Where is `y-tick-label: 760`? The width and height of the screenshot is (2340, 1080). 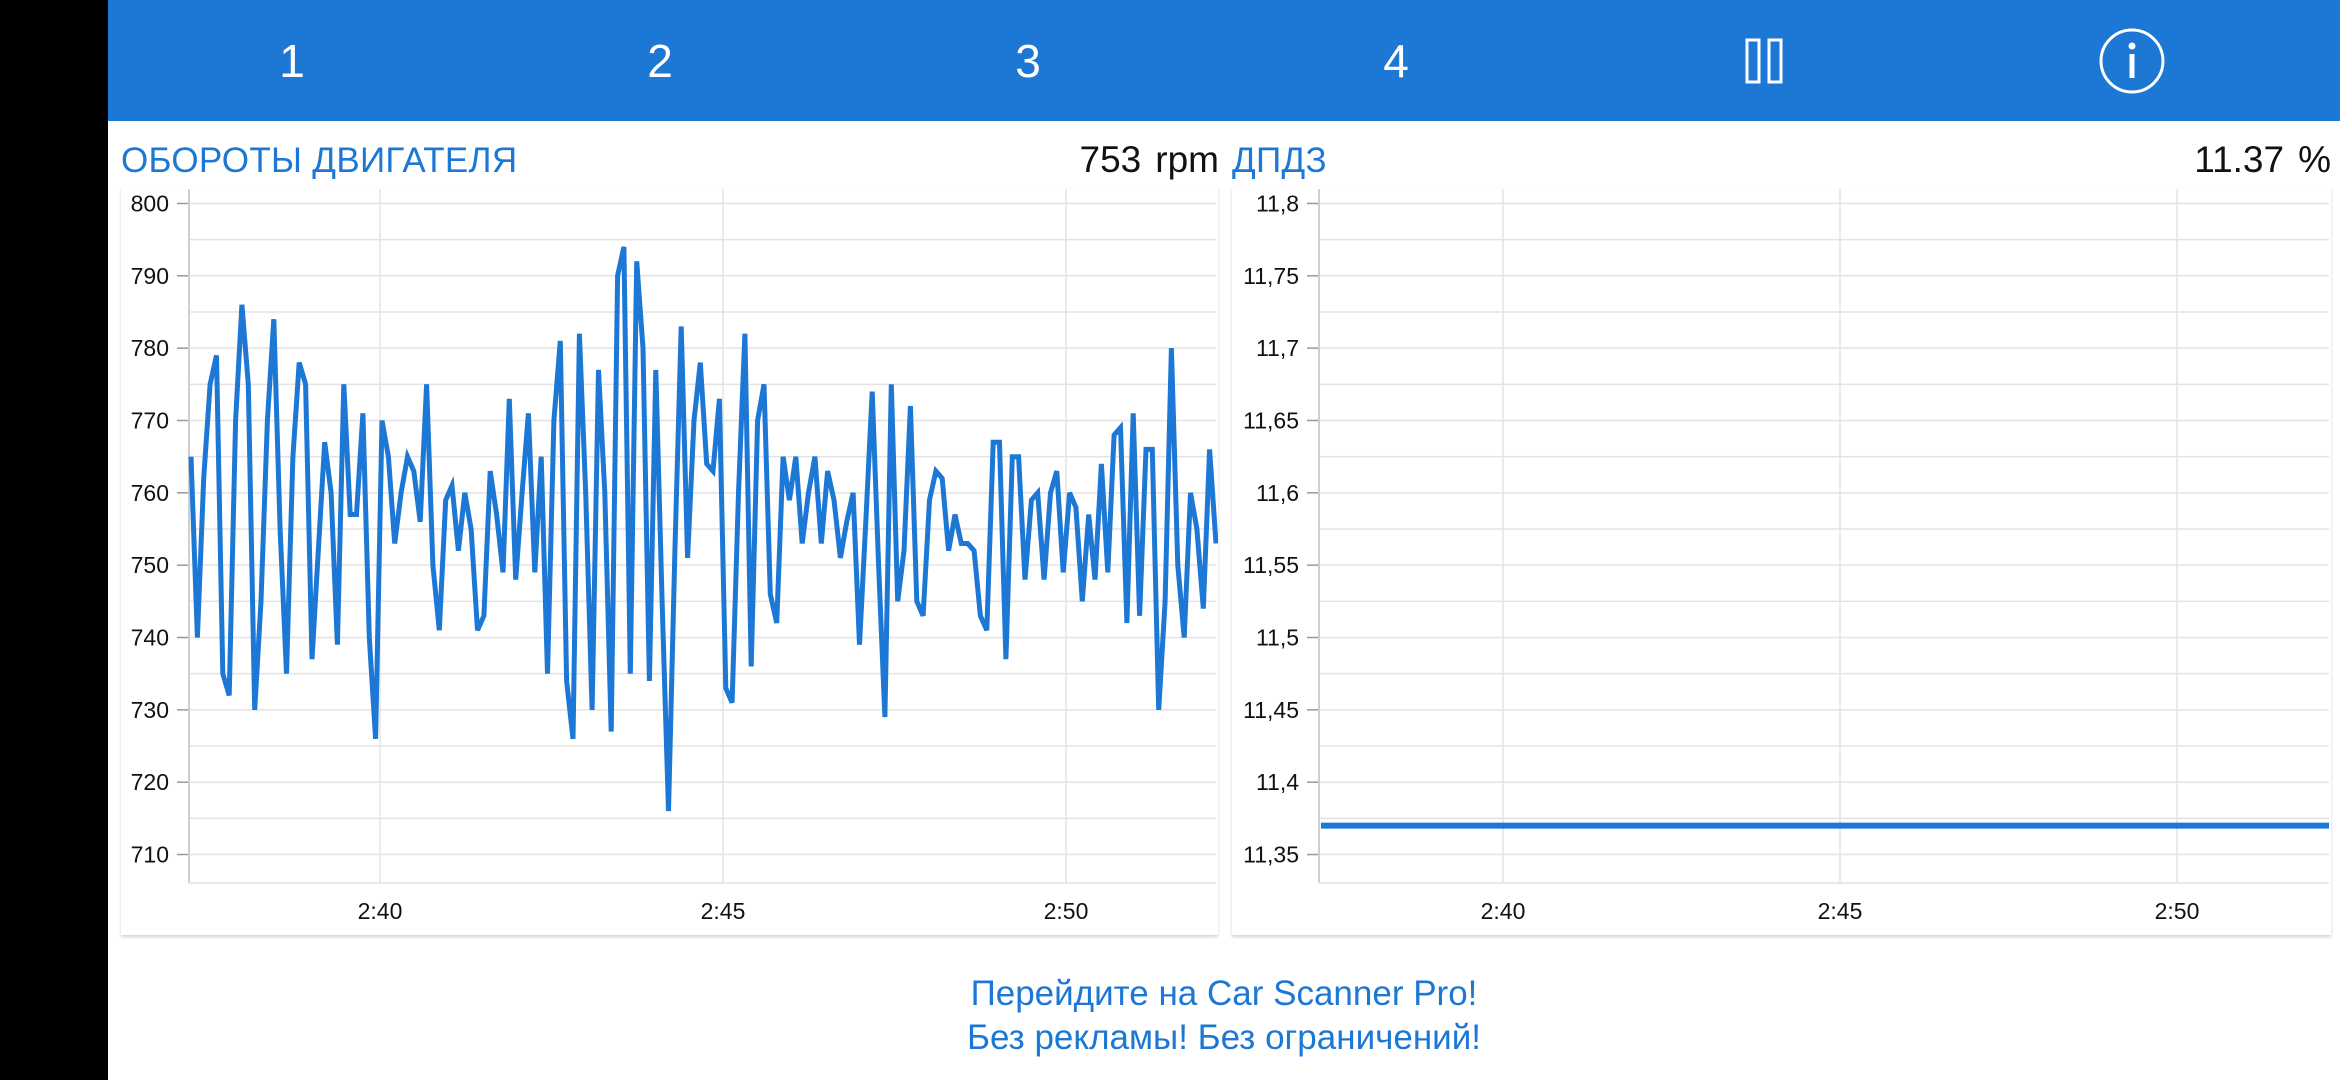
y-tick-label: 760 is located at coordinates (150, 493).